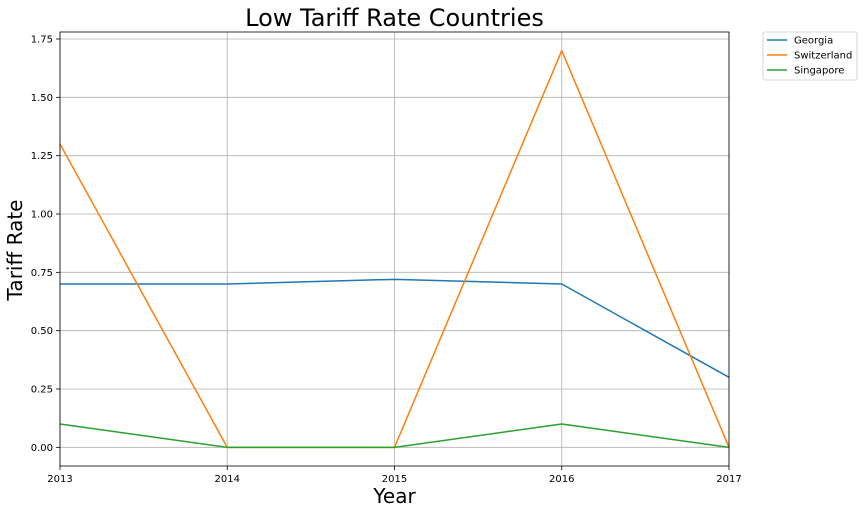 The height and width of the screenshot is (514, 864). What do you see at coordinates (42, 98) in the screenshot?
I see `y-tick-label: 1.50` at bounding box center [42, 98].